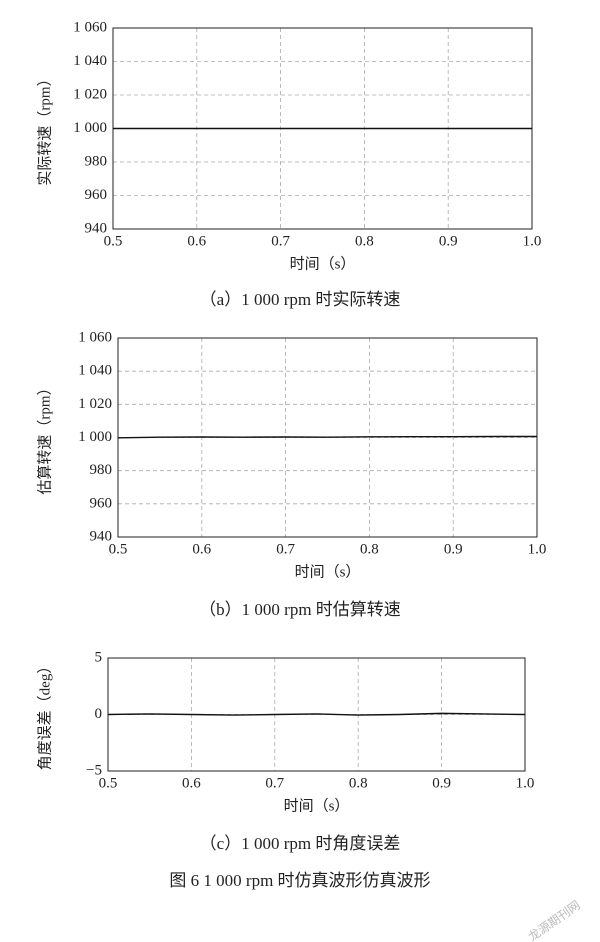 This screenshot has width=600, height=942. What do you see at coordinates (44, 715) in the screenshot?
I see `y-axis-label: 角度误差（deg）` at bounding box center [44, 715].